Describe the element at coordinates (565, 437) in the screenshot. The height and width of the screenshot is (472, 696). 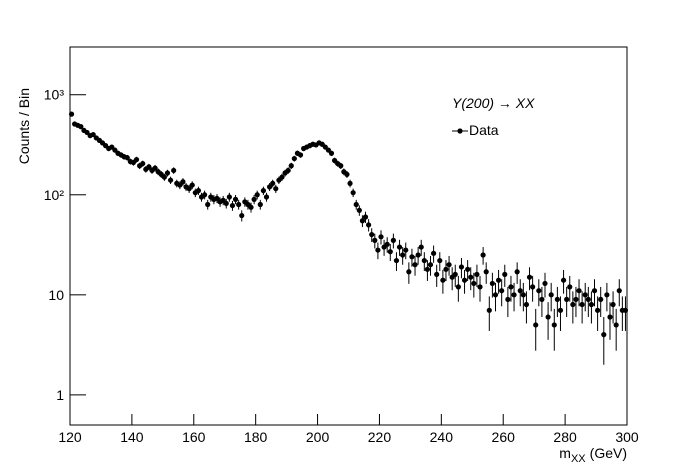
I see `x-tick-label: 280` at that location.